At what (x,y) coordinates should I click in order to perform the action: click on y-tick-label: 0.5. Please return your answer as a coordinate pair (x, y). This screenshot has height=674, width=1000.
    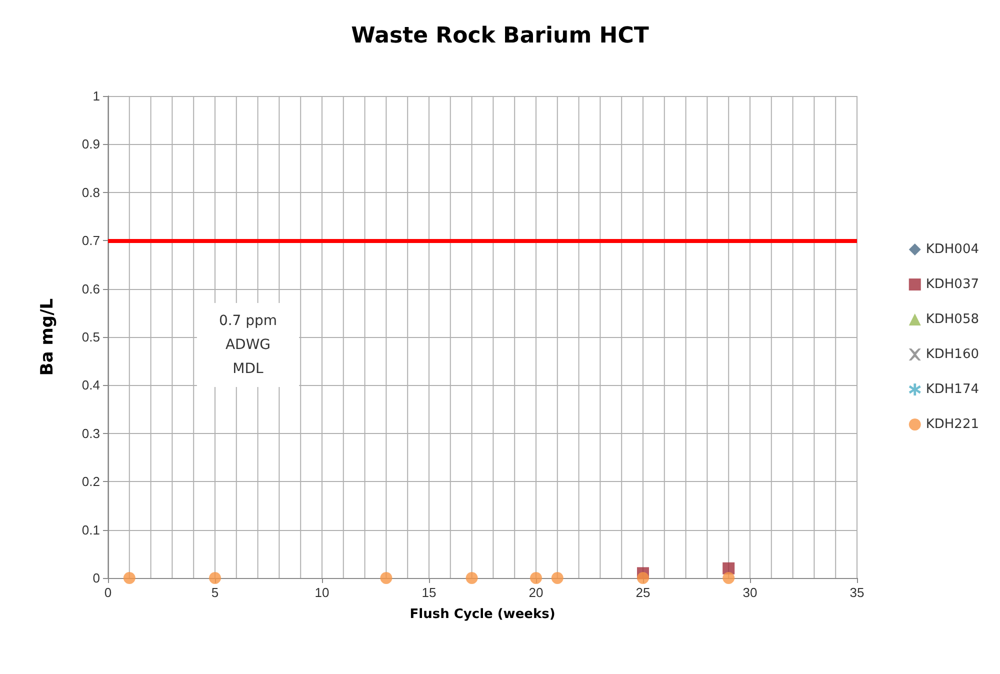
    Looking at the image, I should click on (91, 337).